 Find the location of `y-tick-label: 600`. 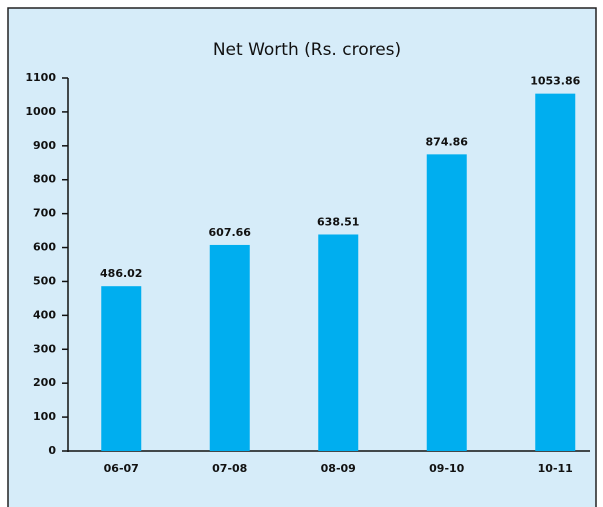

y-tick-label: 600 is located at coordinates (44, 247).